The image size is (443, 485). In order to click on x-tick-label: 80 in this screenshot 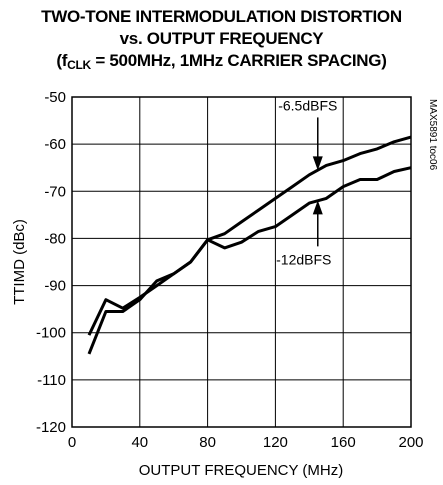, I will do `click(207, 442)`.